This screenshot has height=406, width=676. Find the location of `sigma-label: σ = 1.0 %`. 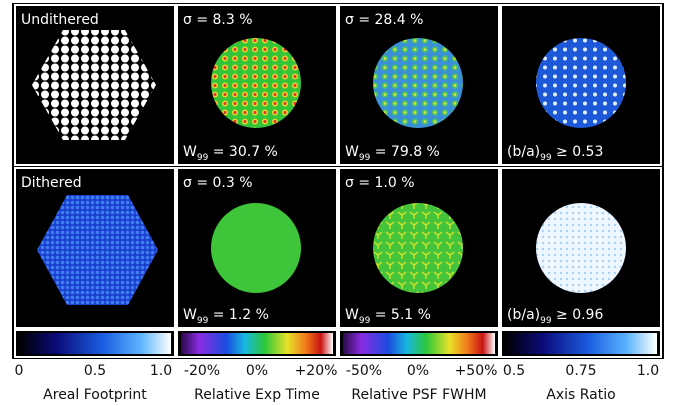

sigma-label: σ = 1.0 % is located at coordinates (380, 183).